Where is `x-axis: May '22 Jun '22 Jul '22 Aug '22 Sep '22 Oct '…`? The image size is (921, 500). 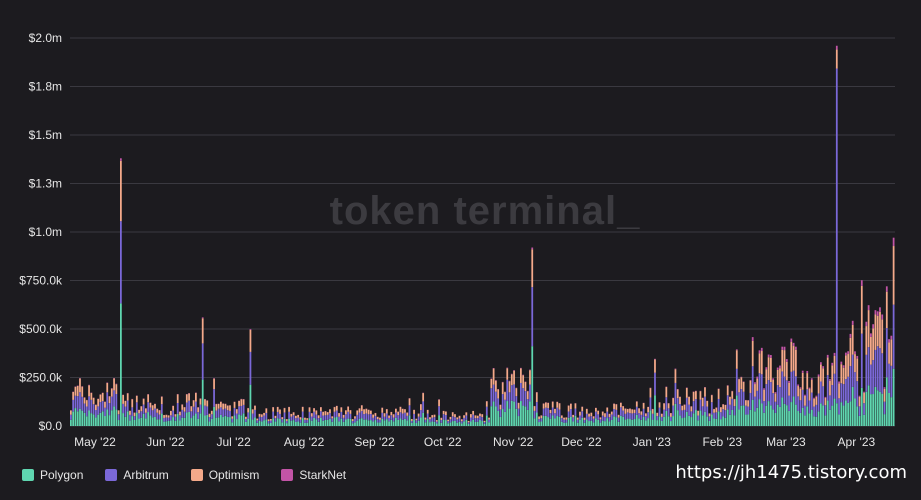
x-axis: May '22 Jun '22 Jul '22 Aug '22 Sep '22 Oct '… is located at coordinates (474, 442).